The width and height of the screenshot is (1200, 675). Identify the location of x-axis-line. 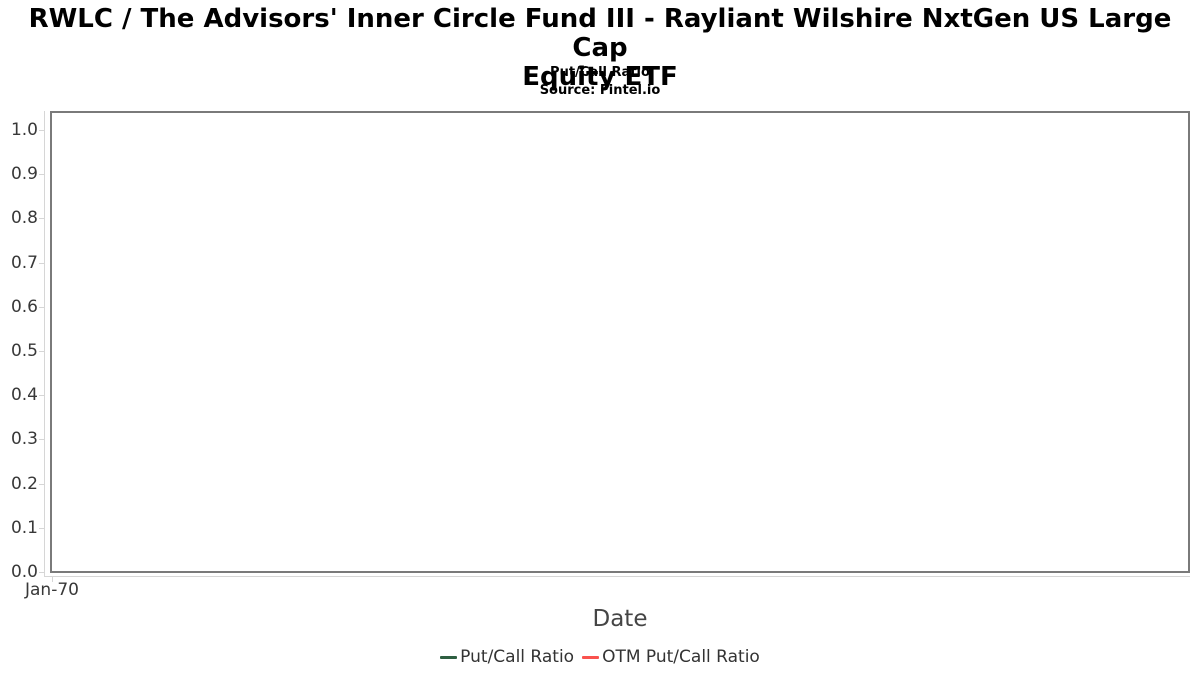
(617, 576).